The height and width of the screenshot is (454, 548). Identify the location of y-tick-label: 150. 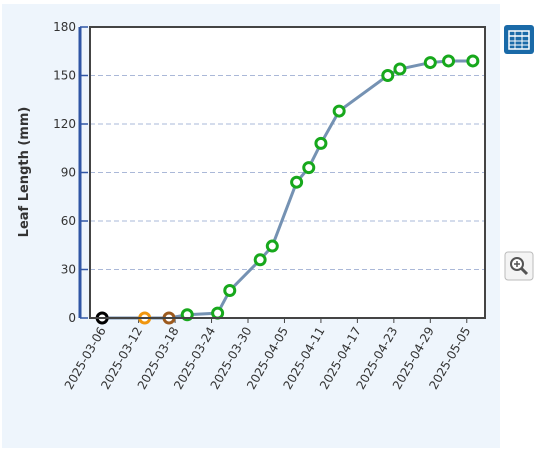
(64, 76).